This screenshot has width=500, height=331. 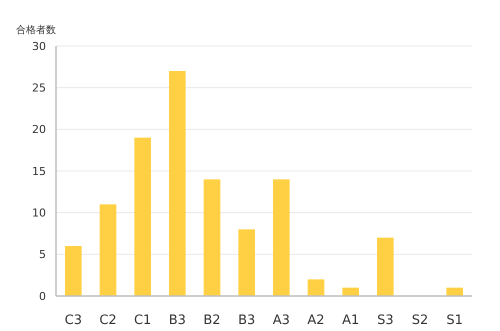 I want to click on x-tick-label: S1, so click(x=454, y=320).